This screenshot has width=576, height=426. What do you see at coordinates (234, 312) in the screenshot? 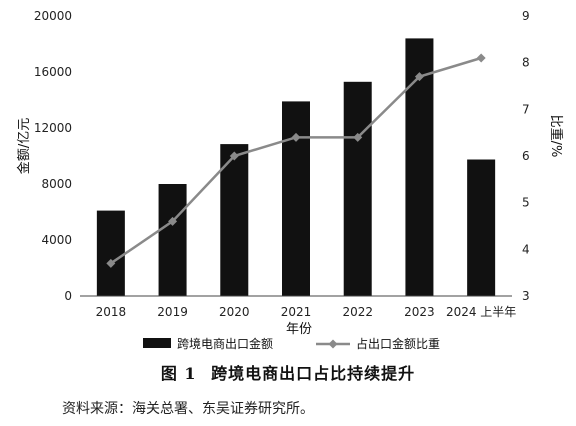
I see `x-tick-label: 2020` at bounding box center [234, 312].